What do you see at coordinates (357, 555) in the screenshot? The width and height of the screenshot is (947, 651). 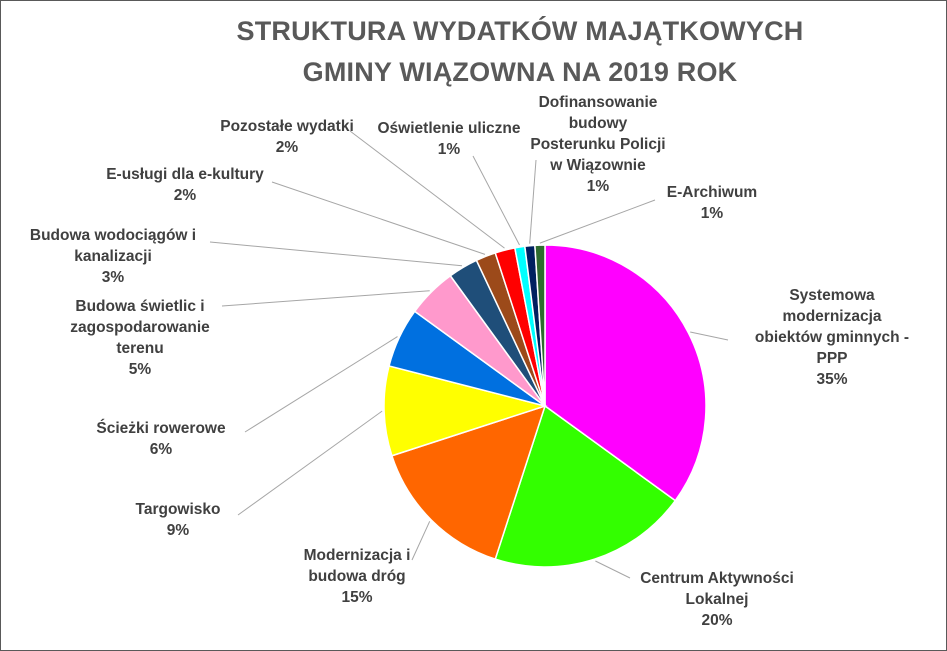 I see `slice-category: Modernizacja i` at bounding box center [357, 555].